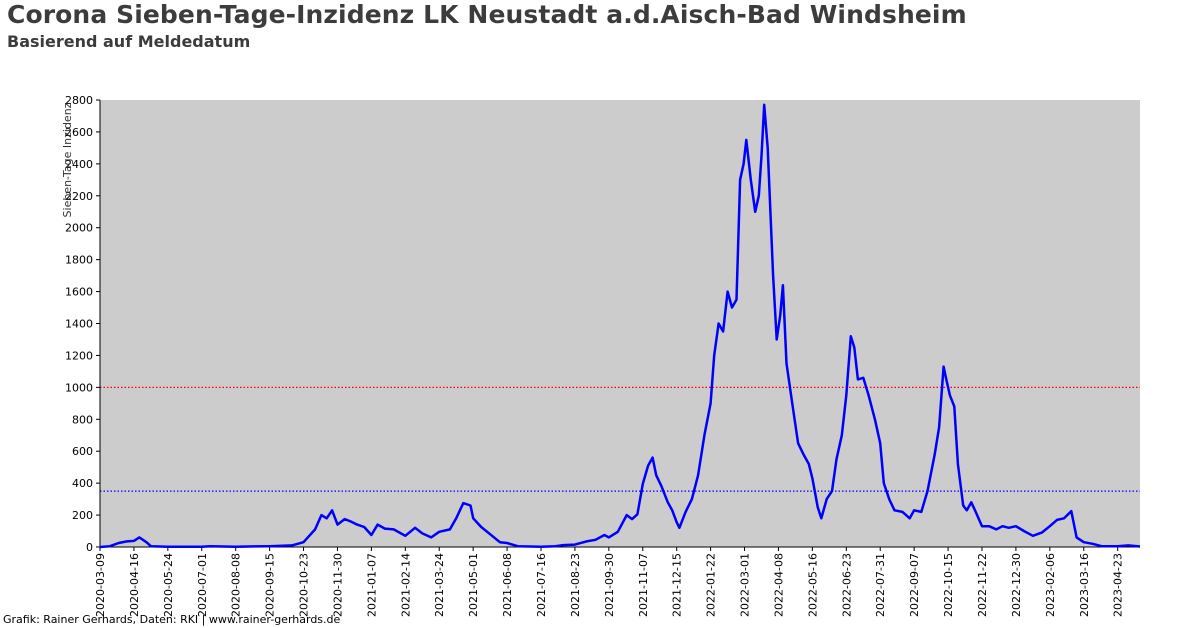  What do you see at coordinates (79, 196) in the screenshot?
I see `y-tick-label: 2200` at bounding box center [79, 196].